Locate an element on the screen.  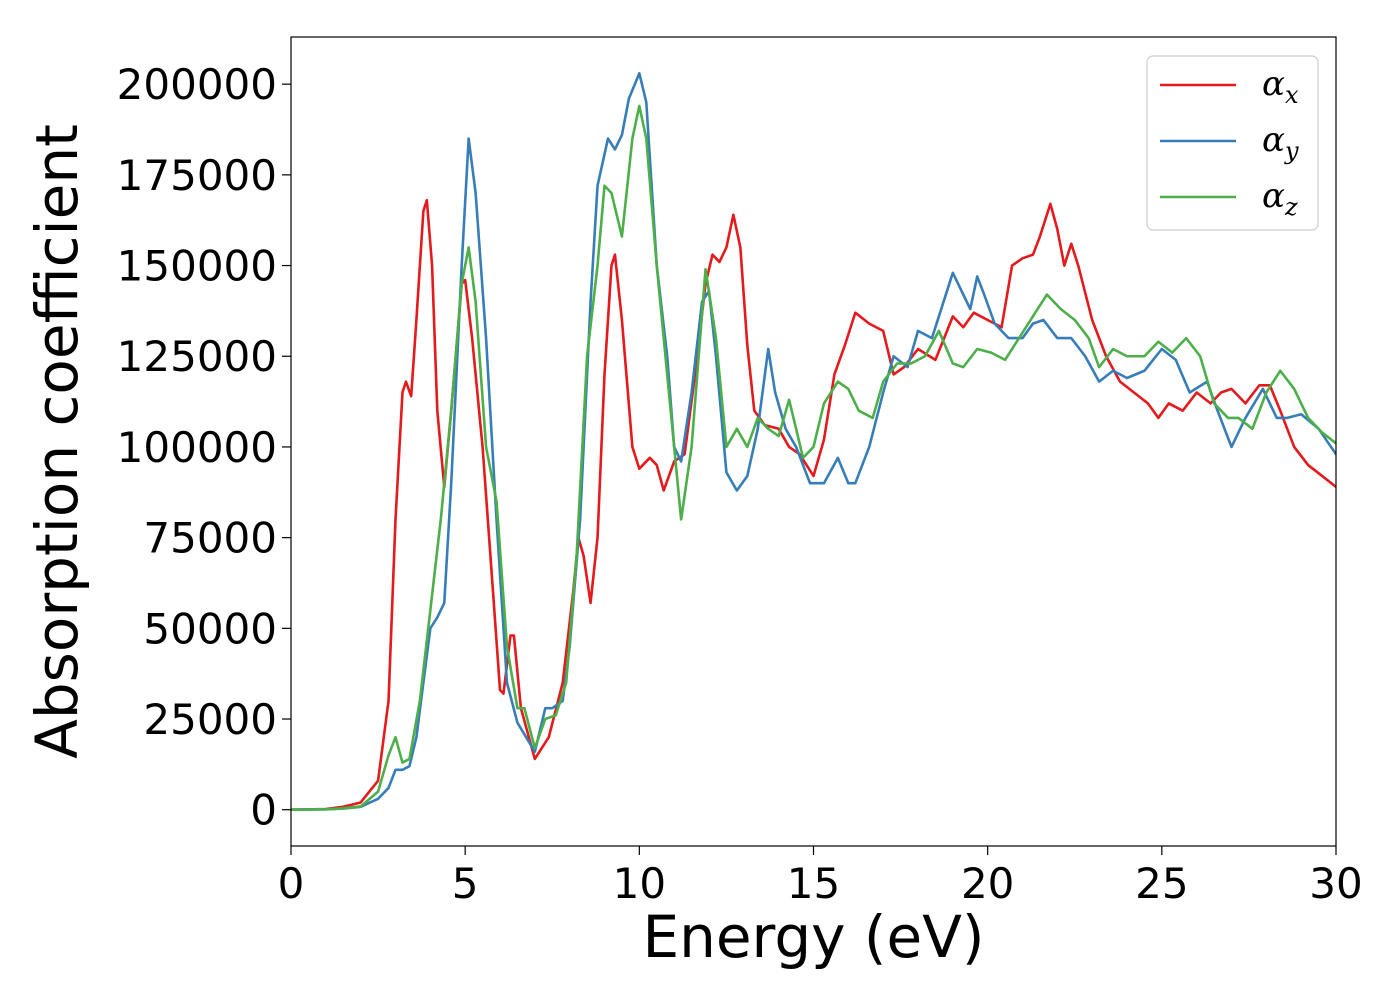
x-axis-ticks: 0 5 10 15 20 25 30 is located at coordinates (820, 877).